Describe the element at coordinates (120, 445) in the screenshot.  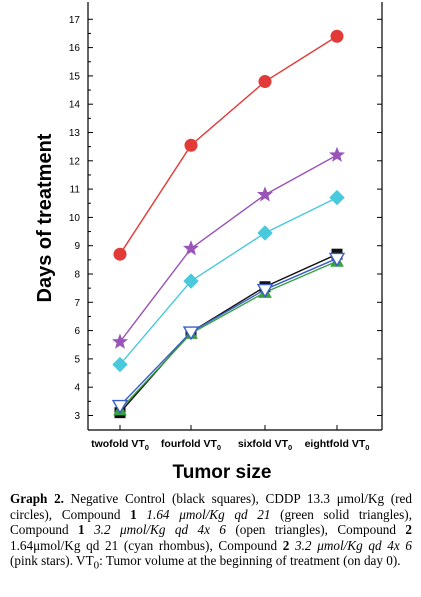
I see `x-tick-label: twofold VT0` at that location.